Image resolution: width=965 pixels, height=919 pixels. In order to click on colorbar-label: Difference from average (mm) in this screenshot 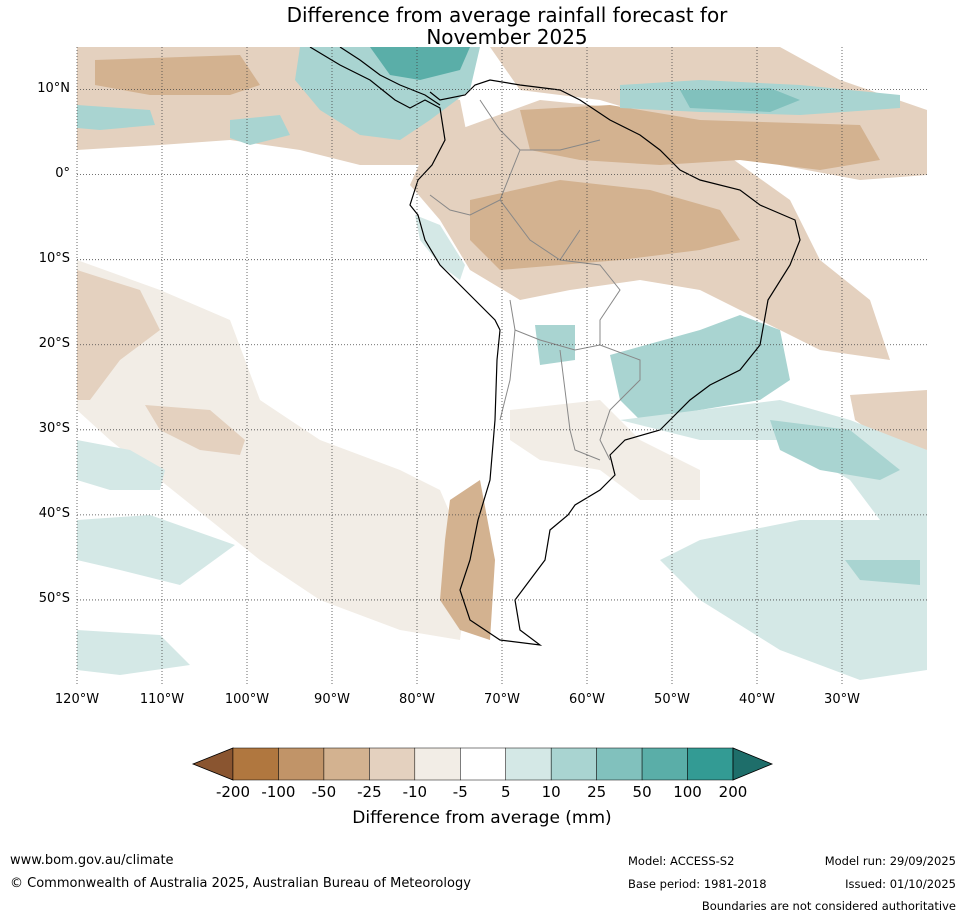, I will do `click(482, 818)`.